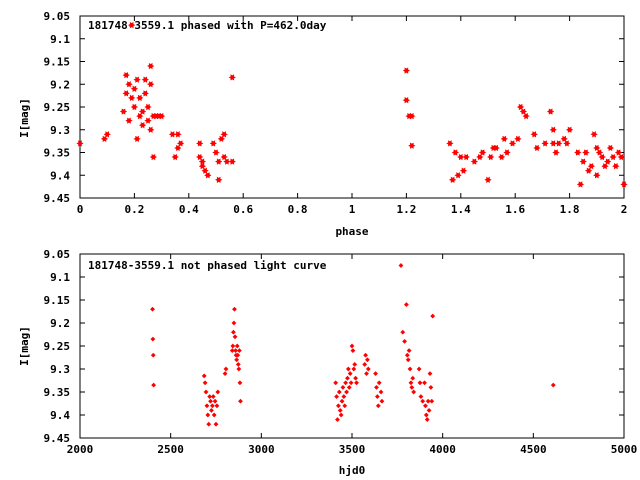 Image resolution: width=640 pixels, height=480 pixels. I want to click on y-tick-label: 9.15, so click(57, 300).